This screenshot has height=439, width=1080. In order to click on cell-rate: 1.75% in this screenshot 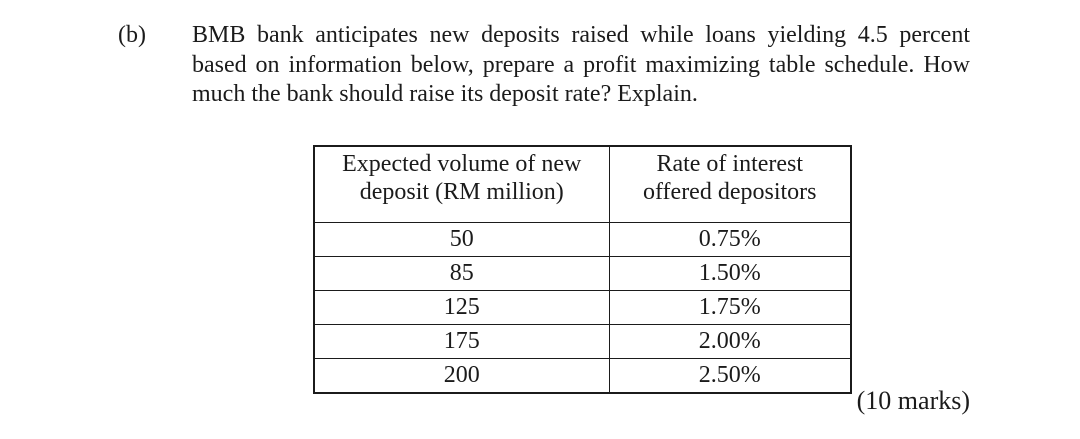, I will do `click(730, 307)`.